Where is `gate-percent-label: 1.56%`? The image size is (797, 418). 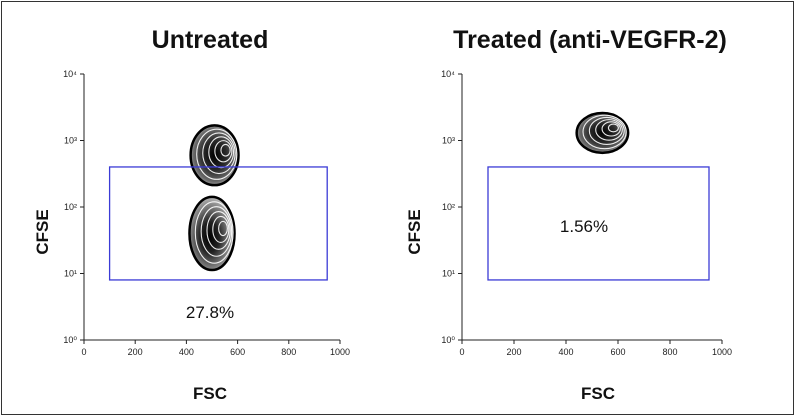 gate-percent-label: 1.56% is located at coordinates (584, 226).